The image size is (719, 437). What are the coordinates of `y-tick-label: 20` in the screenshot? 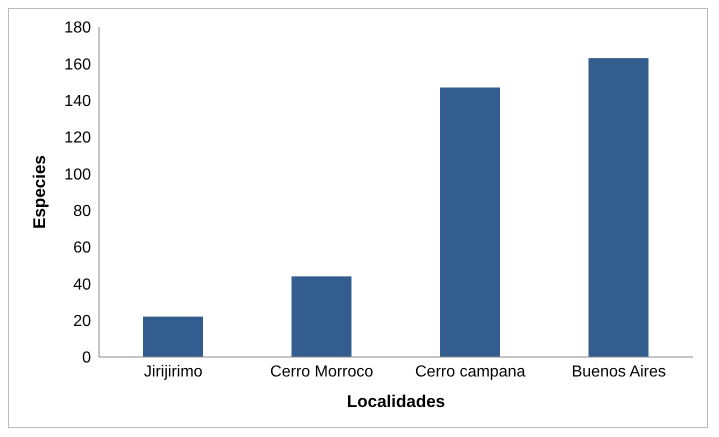 It's located at (82, 321).